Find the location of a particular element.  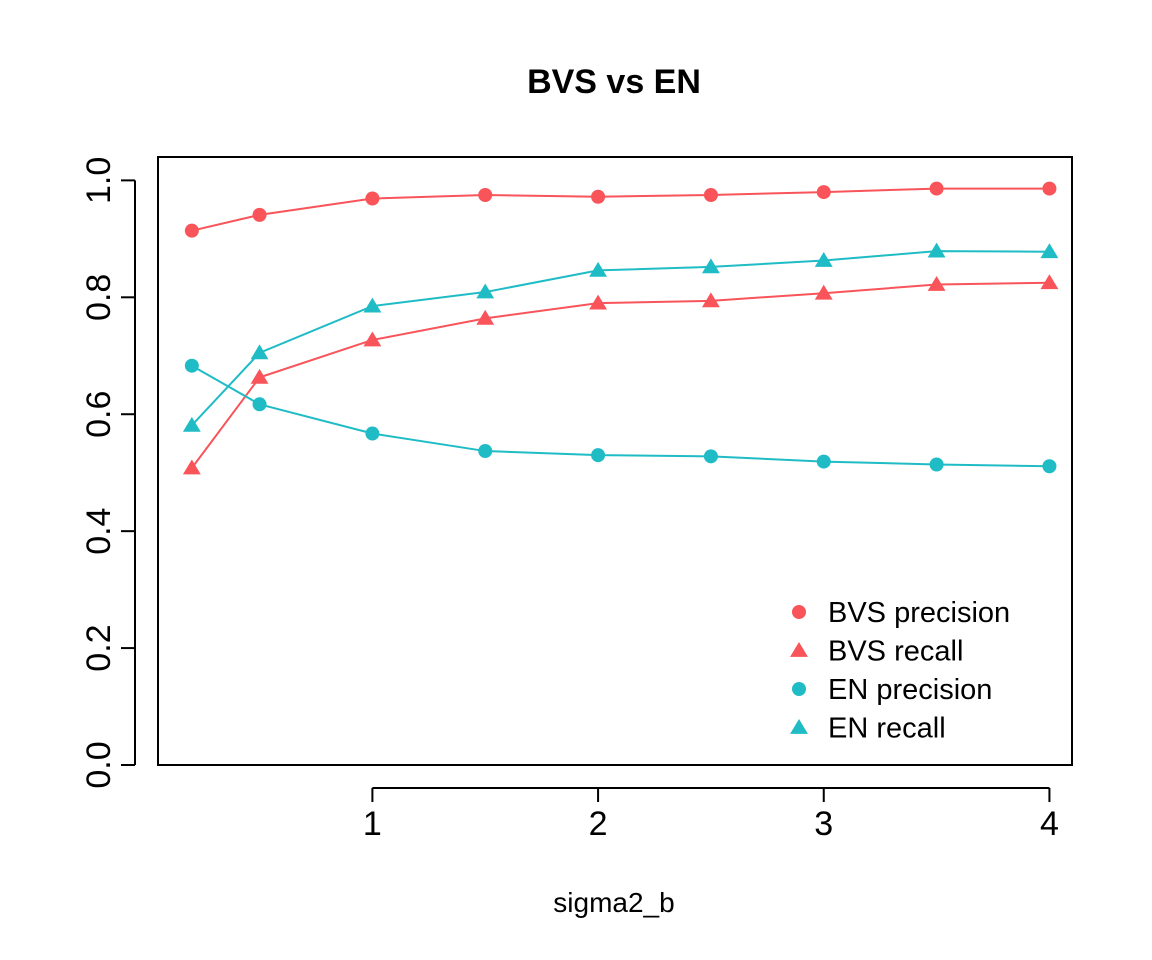

legend-marker-bvs-precision is located at coordinates (799, 612).